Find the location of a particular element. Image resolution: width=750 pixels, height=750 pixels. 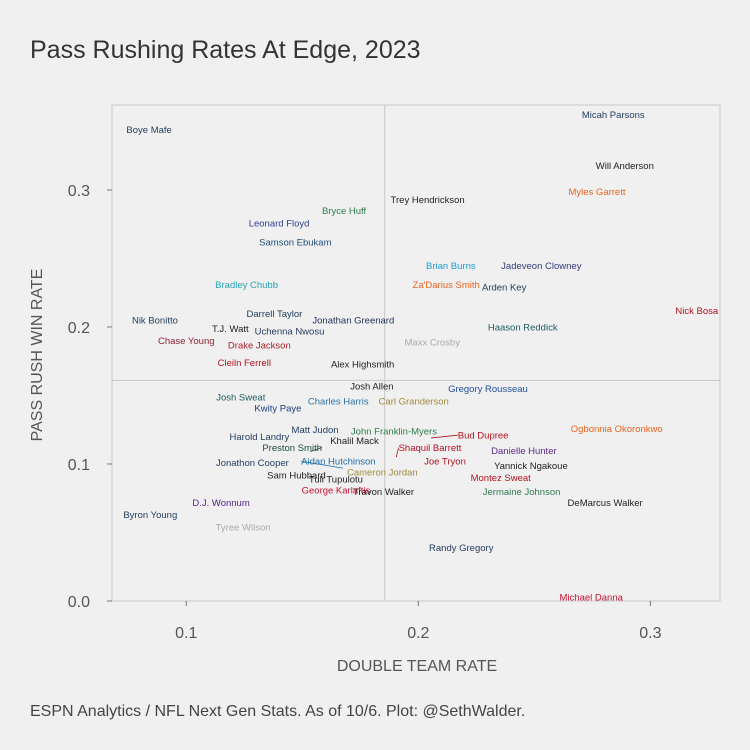

point-label: John Franklin-Myers is located at coordinates (394, 432).